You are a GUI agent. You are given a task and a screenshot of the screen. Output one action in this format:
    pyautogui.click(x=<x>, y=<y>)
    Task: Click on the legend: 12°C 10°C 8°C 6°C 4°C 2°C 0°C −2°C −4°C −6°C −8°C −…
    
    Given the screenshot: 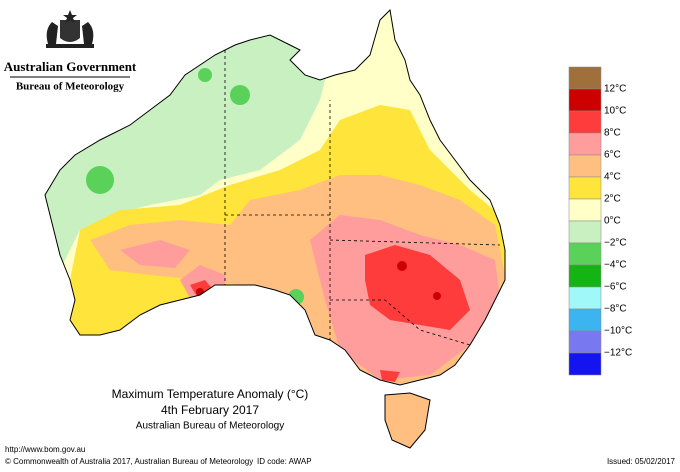 What is the action you would take?
    pyautogui.click(x=600, y=221)
    